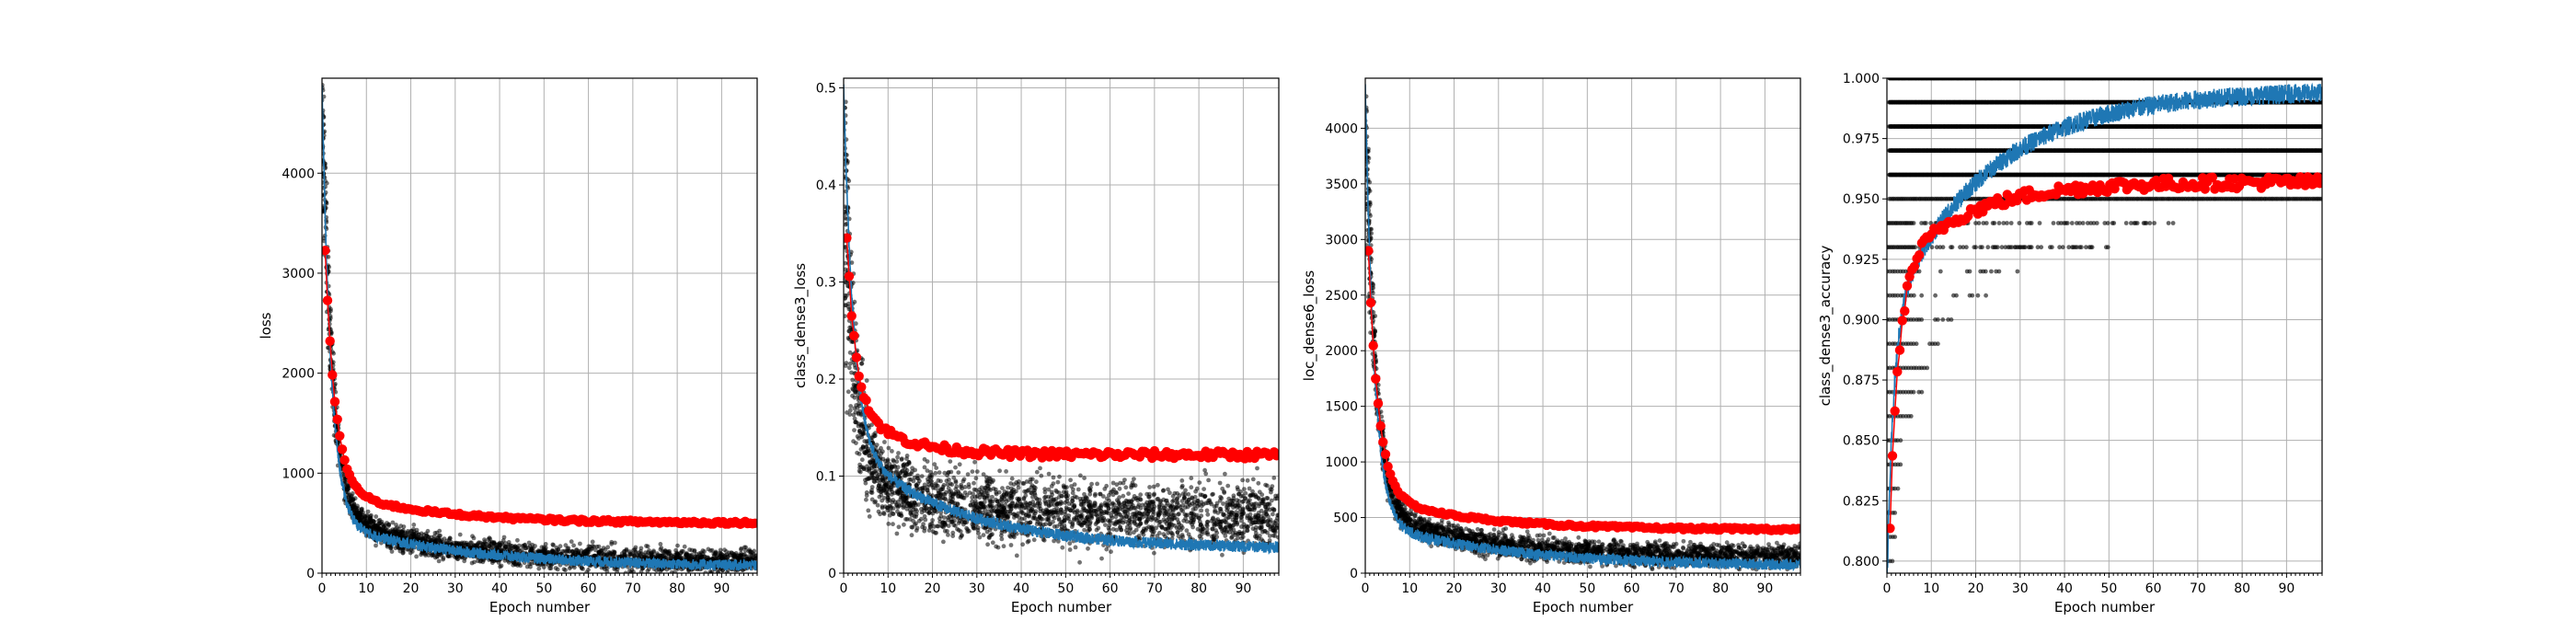 The height and width of the screenshot is (644, 2576). What do you see at coordinates (411, 588) in the screenshot?
I see `x-tick-label: 20` at bounding box center [411, 588].